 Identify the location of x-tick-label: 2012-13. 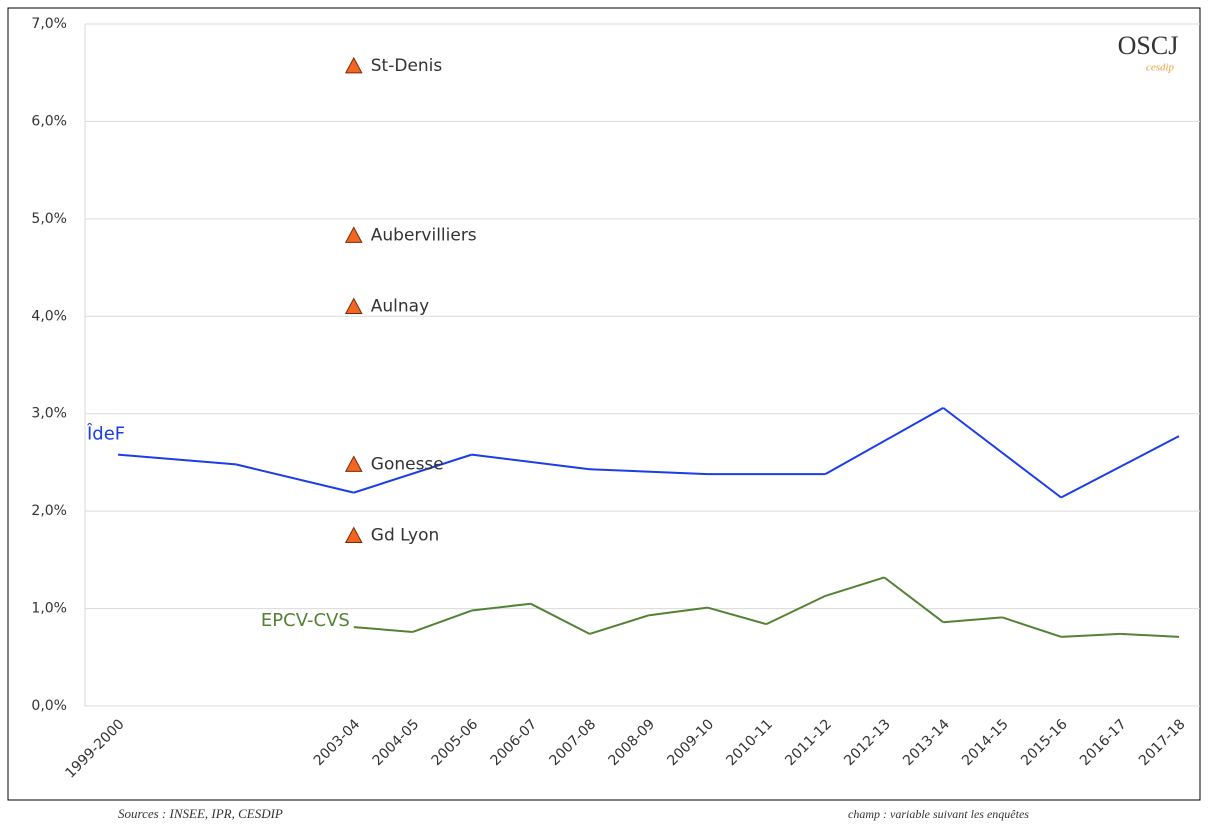
(867, 742).